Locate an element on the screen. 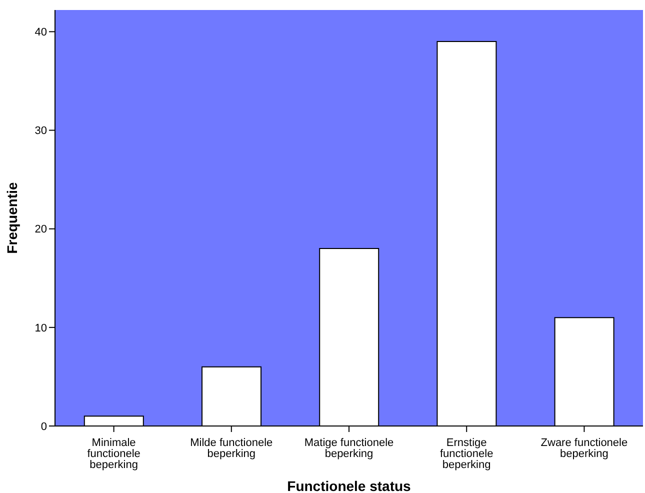  x-axis-title: Functionele status is located at coordinates (349, 485).